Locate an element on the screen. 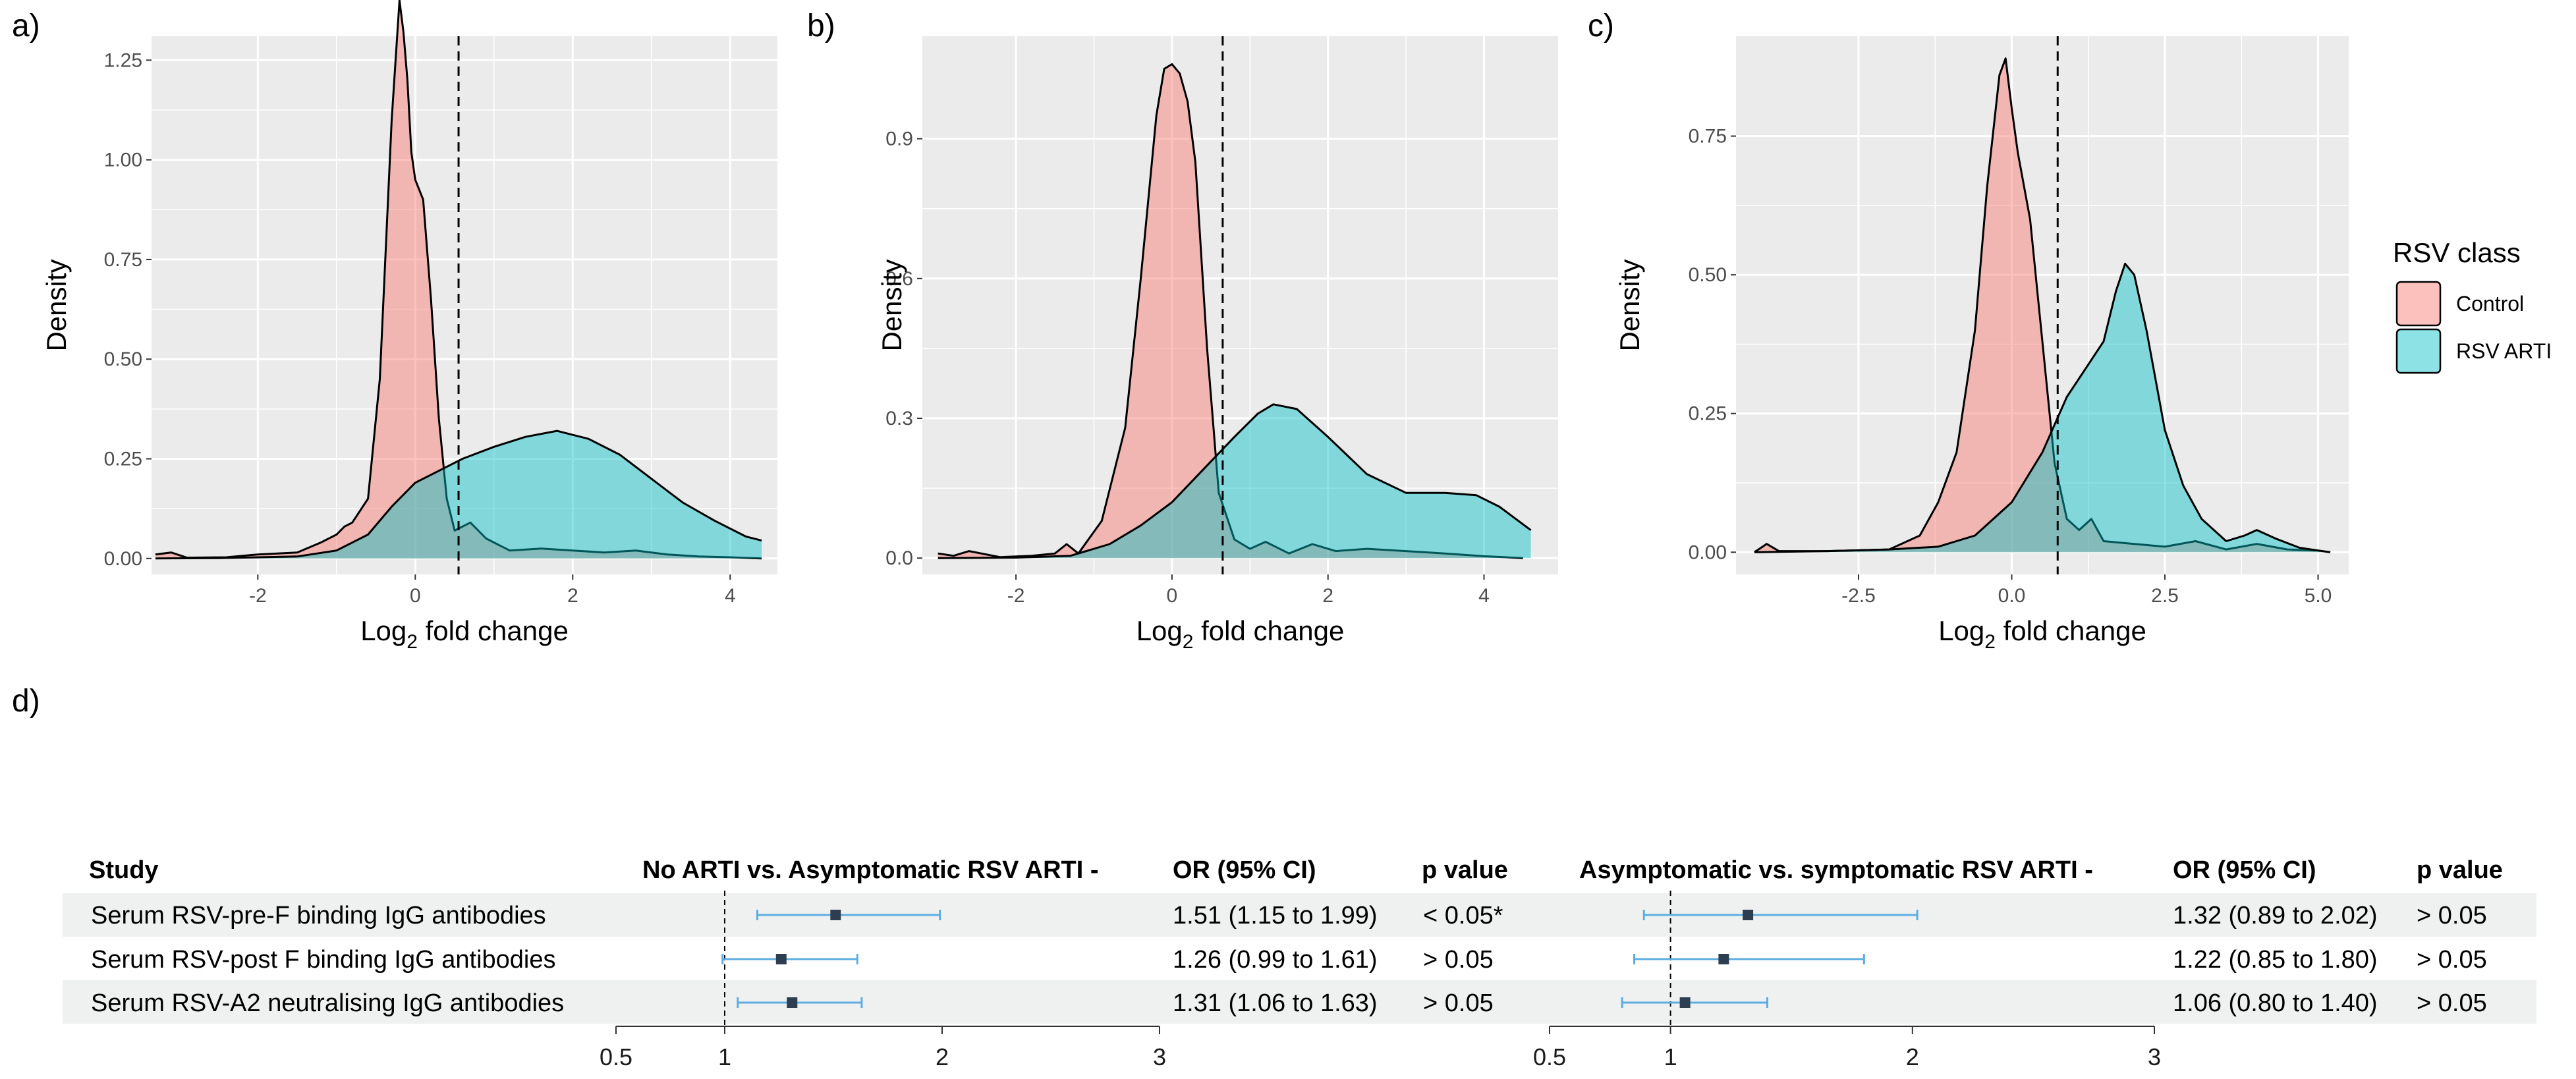  comparison-2-or-1: 1.32 (0.89 to 2.02) is located at coordinates (2275, 915).